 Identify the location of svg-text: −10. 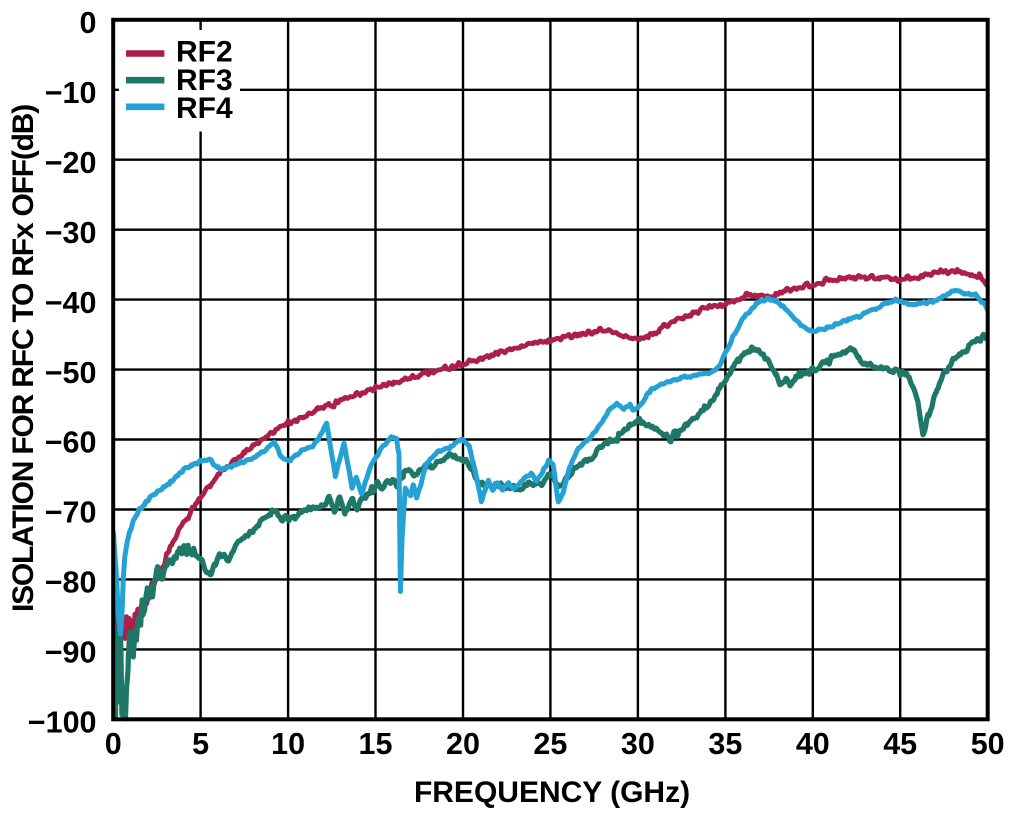
(71, 93).